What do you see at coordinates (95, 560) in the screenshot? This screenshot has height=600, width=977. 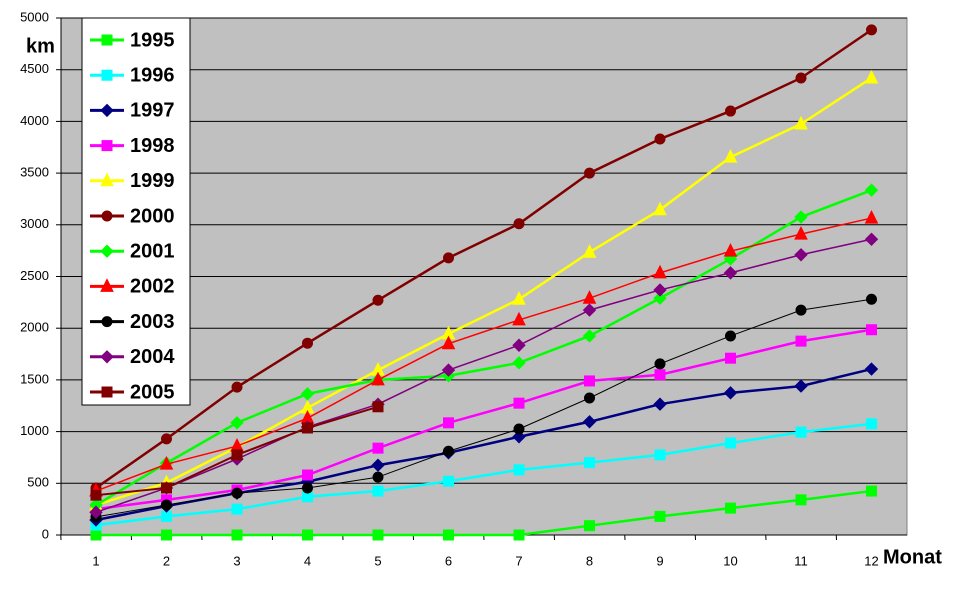 I see `x-tick-label: 1` at bounding box center [95, 560].